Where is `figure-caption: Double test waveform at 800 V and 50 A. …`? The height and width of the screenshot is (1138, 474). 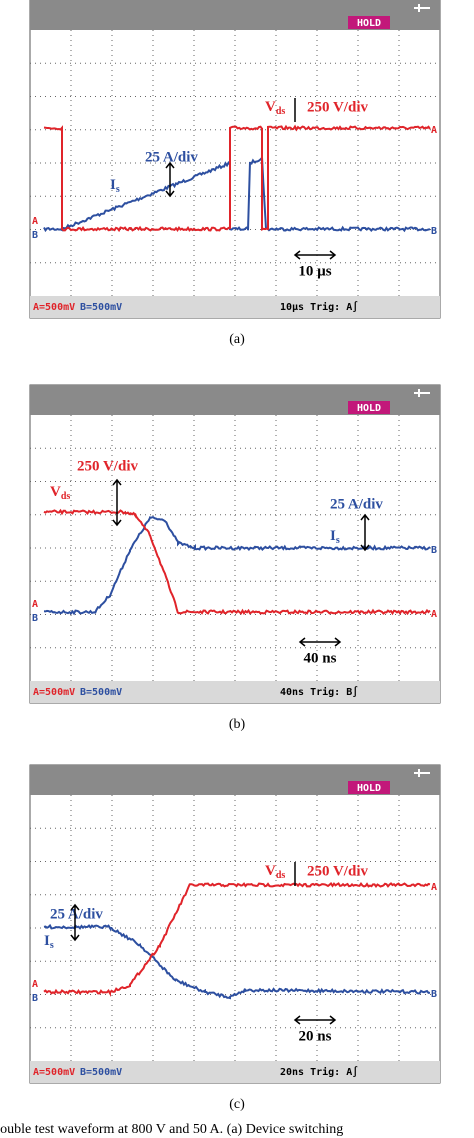
figure-caption: Double test waveform at 800 V and 50 A. … is located at coordinates (171, 1129).